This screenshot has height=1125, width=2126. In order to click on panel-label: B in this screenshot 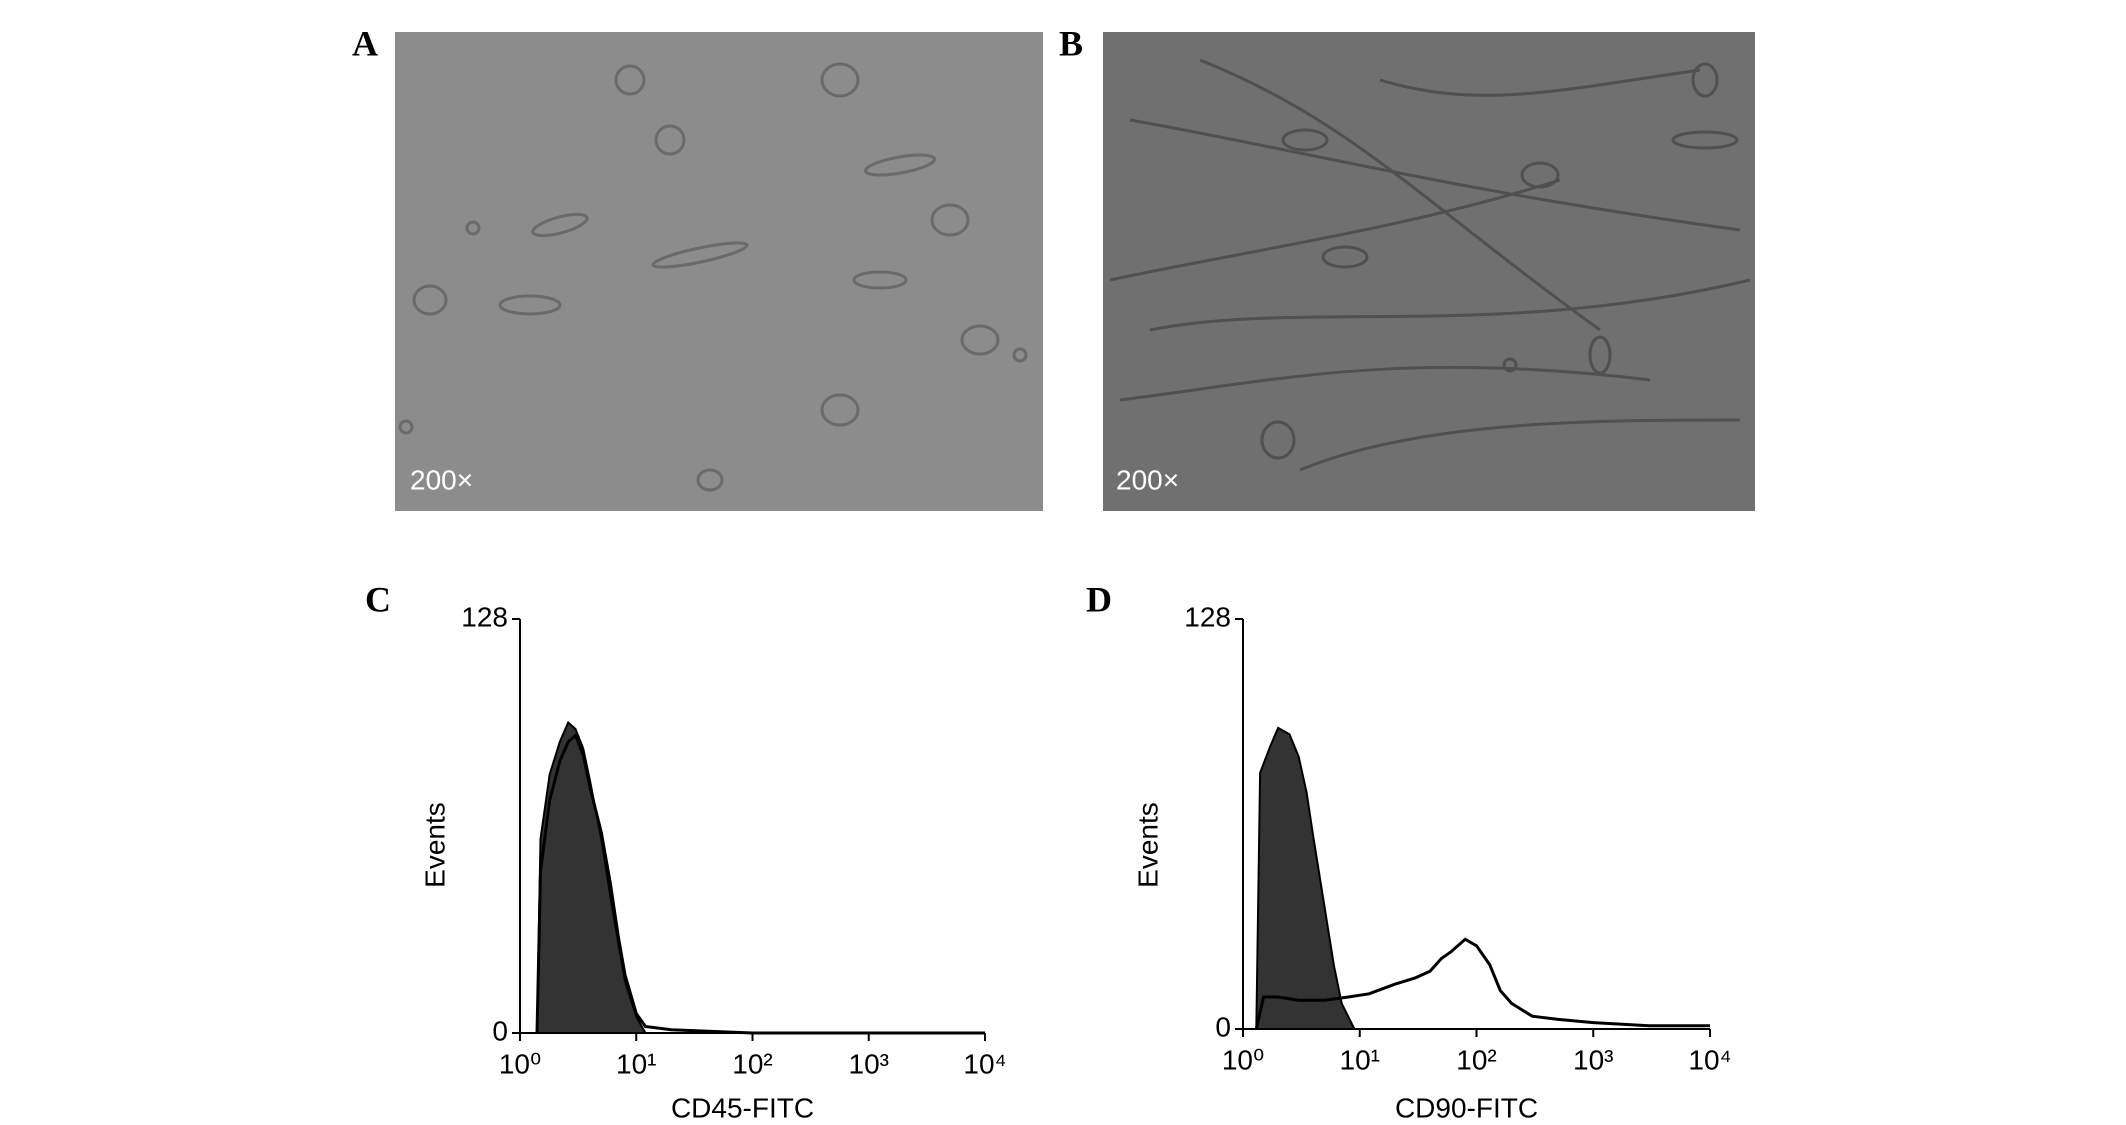, I will do `click(1071, 43)`.